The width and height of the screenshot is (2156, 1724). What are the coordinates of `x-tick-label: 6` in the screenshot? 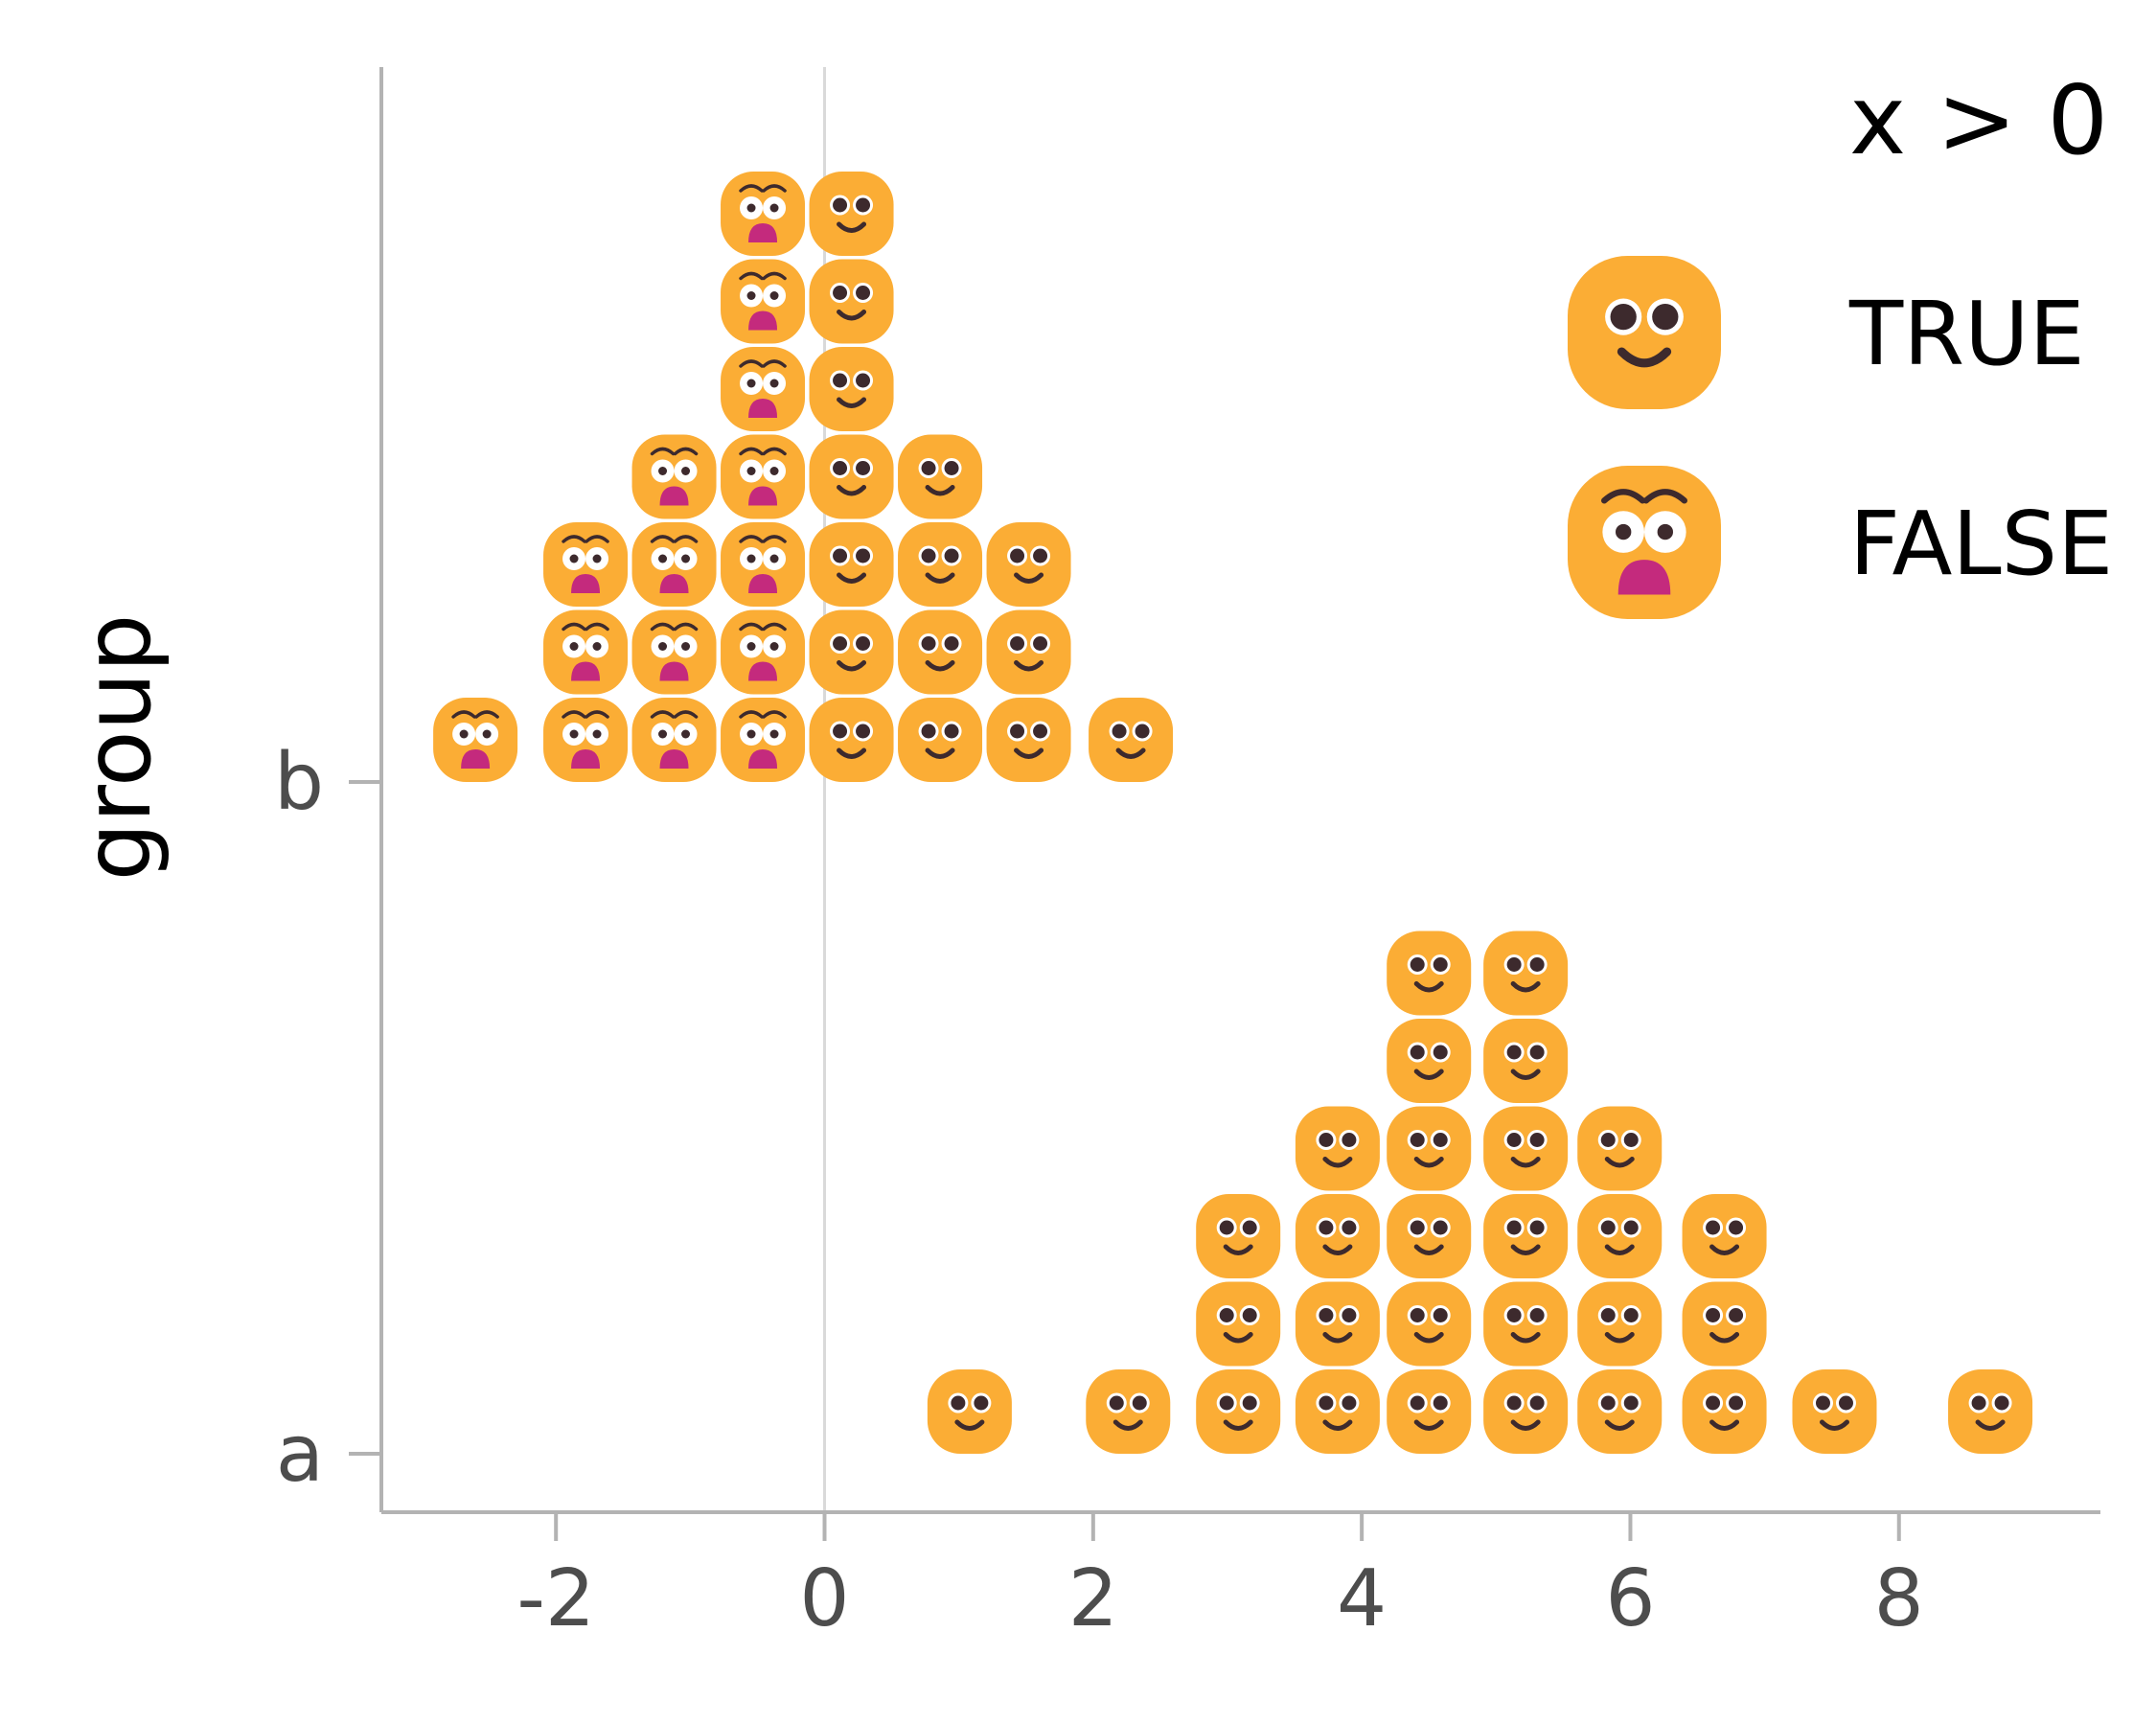 It's located at (1630, 1598).